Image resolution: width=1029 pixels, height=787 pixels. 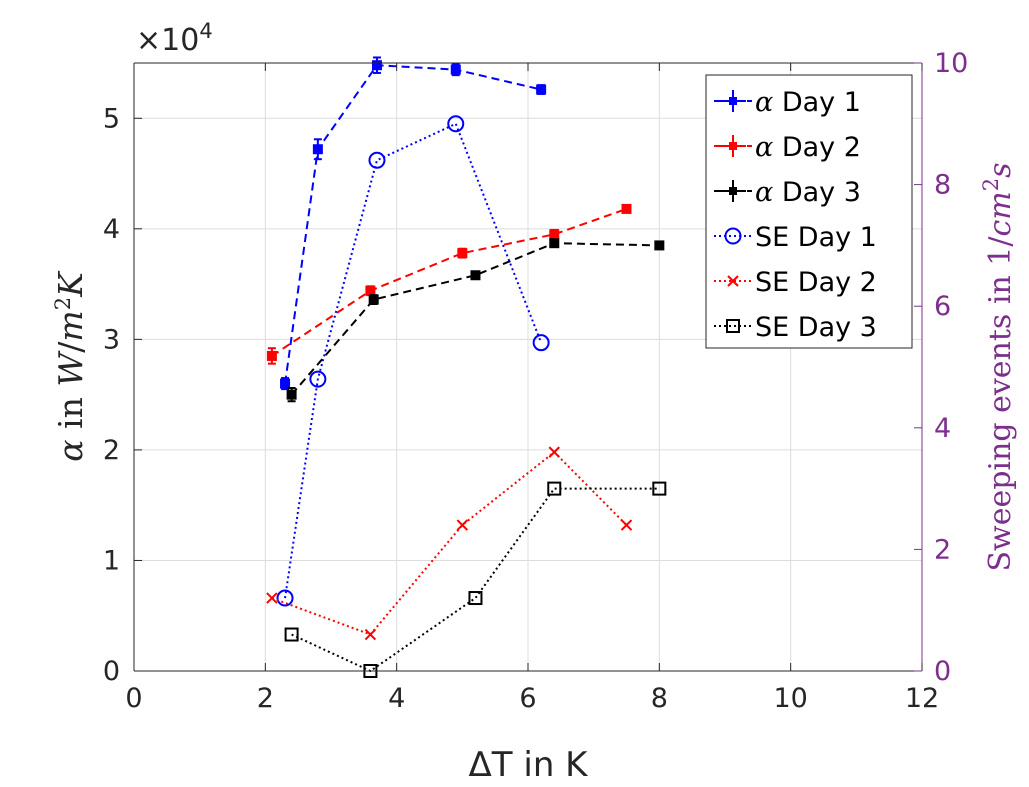 I want to click on legend-label: SE Day 2, so click(x=816, y=282).